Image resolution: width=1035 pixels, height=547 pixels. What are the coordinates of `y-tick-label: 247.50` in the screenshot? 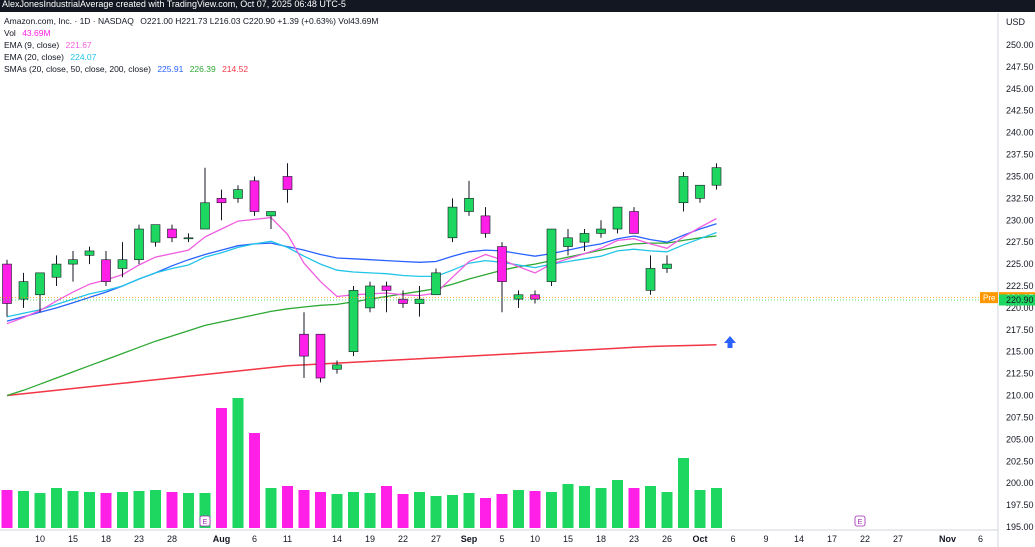 It's located at (1020, 67).